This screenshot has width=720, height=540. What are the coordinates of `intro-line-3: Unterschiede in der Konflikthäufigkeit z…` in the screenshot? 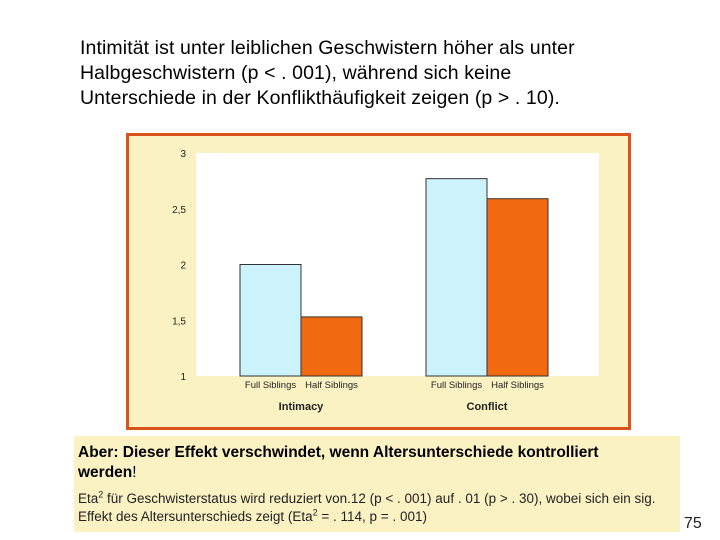 It's located at (320, 98).